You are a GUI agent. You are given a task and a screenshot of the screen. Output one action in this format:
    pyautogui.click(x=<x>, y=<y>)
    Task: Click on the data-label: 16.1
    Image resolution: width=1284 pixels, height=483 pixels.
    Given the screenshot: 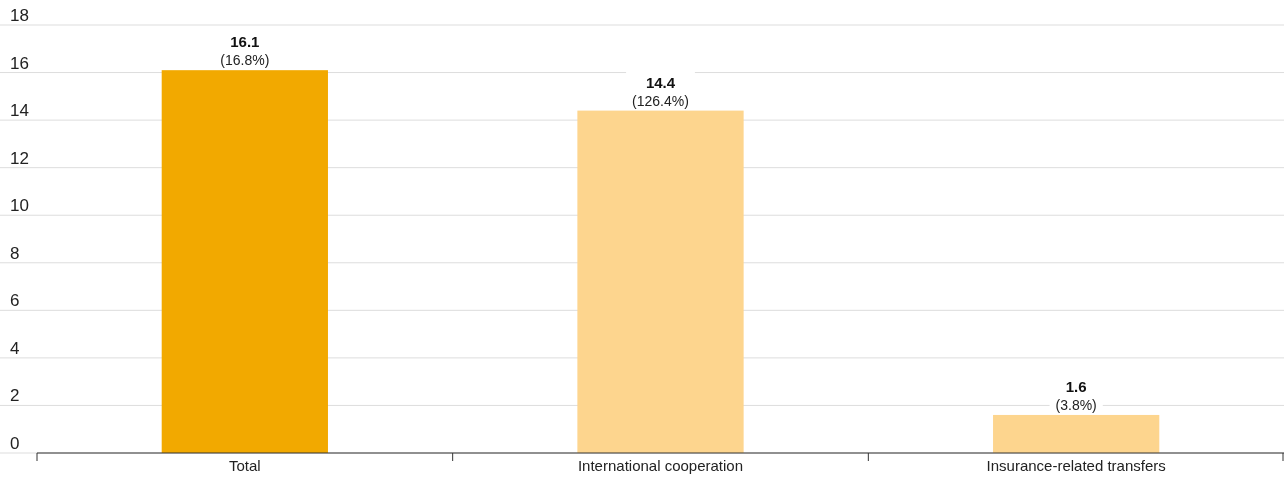 What is the action you would take?
    pyautogui.click(x=245, y=42)
    